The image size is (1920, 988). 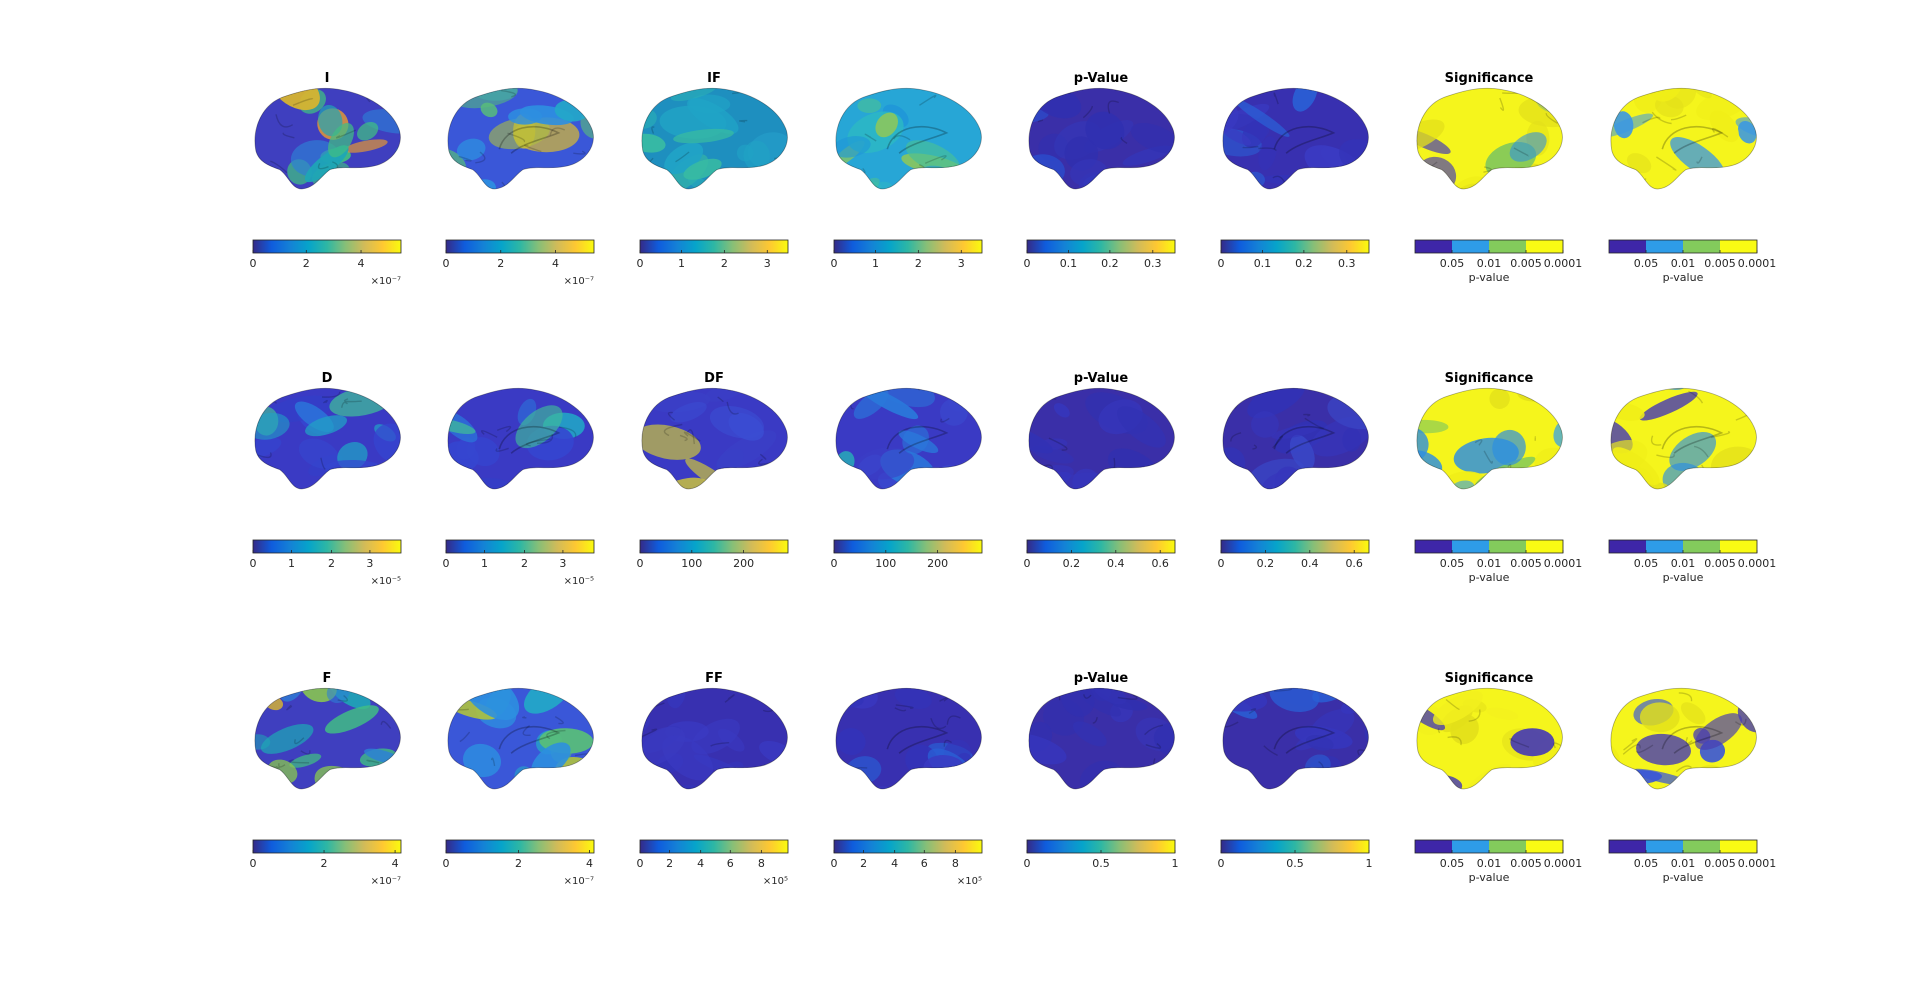 What do you see at coordinates (714, 378) in the screenshot?
I see `panel-title: DF` at bounding box center [714, 378].